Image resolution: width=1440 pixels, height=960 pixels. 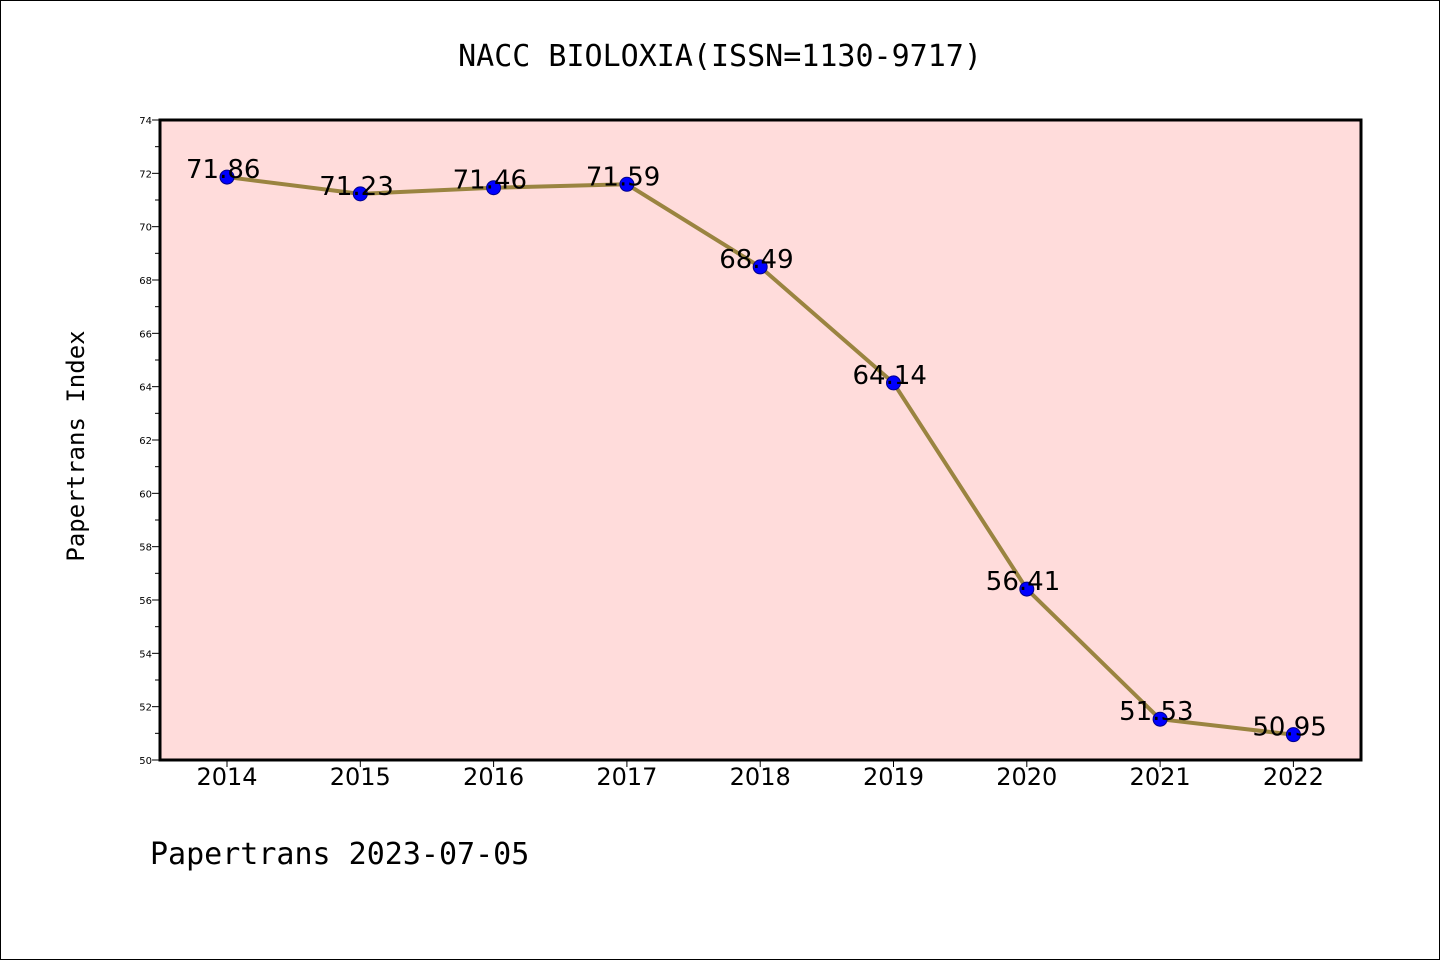 I want to click on y-axis-label: Papertrans Index, so click(x=76, y=445).